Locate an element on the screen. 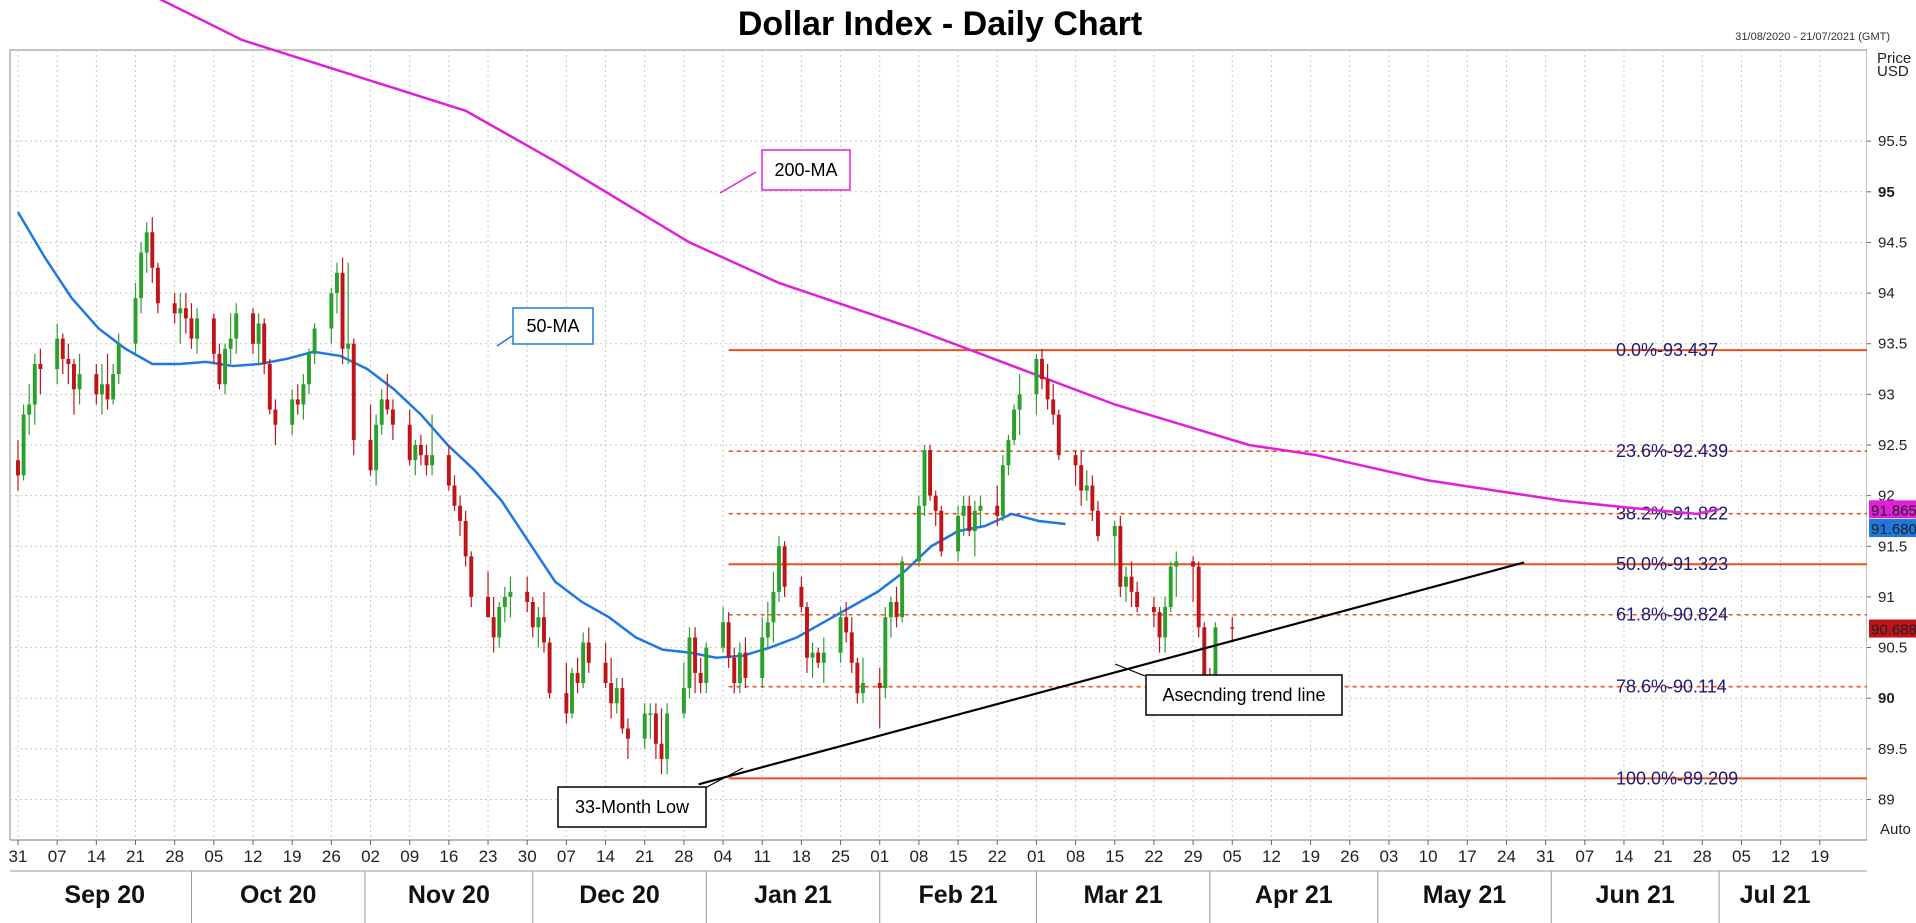  x-tick-label: 16 is located at coordinates (448, 856).